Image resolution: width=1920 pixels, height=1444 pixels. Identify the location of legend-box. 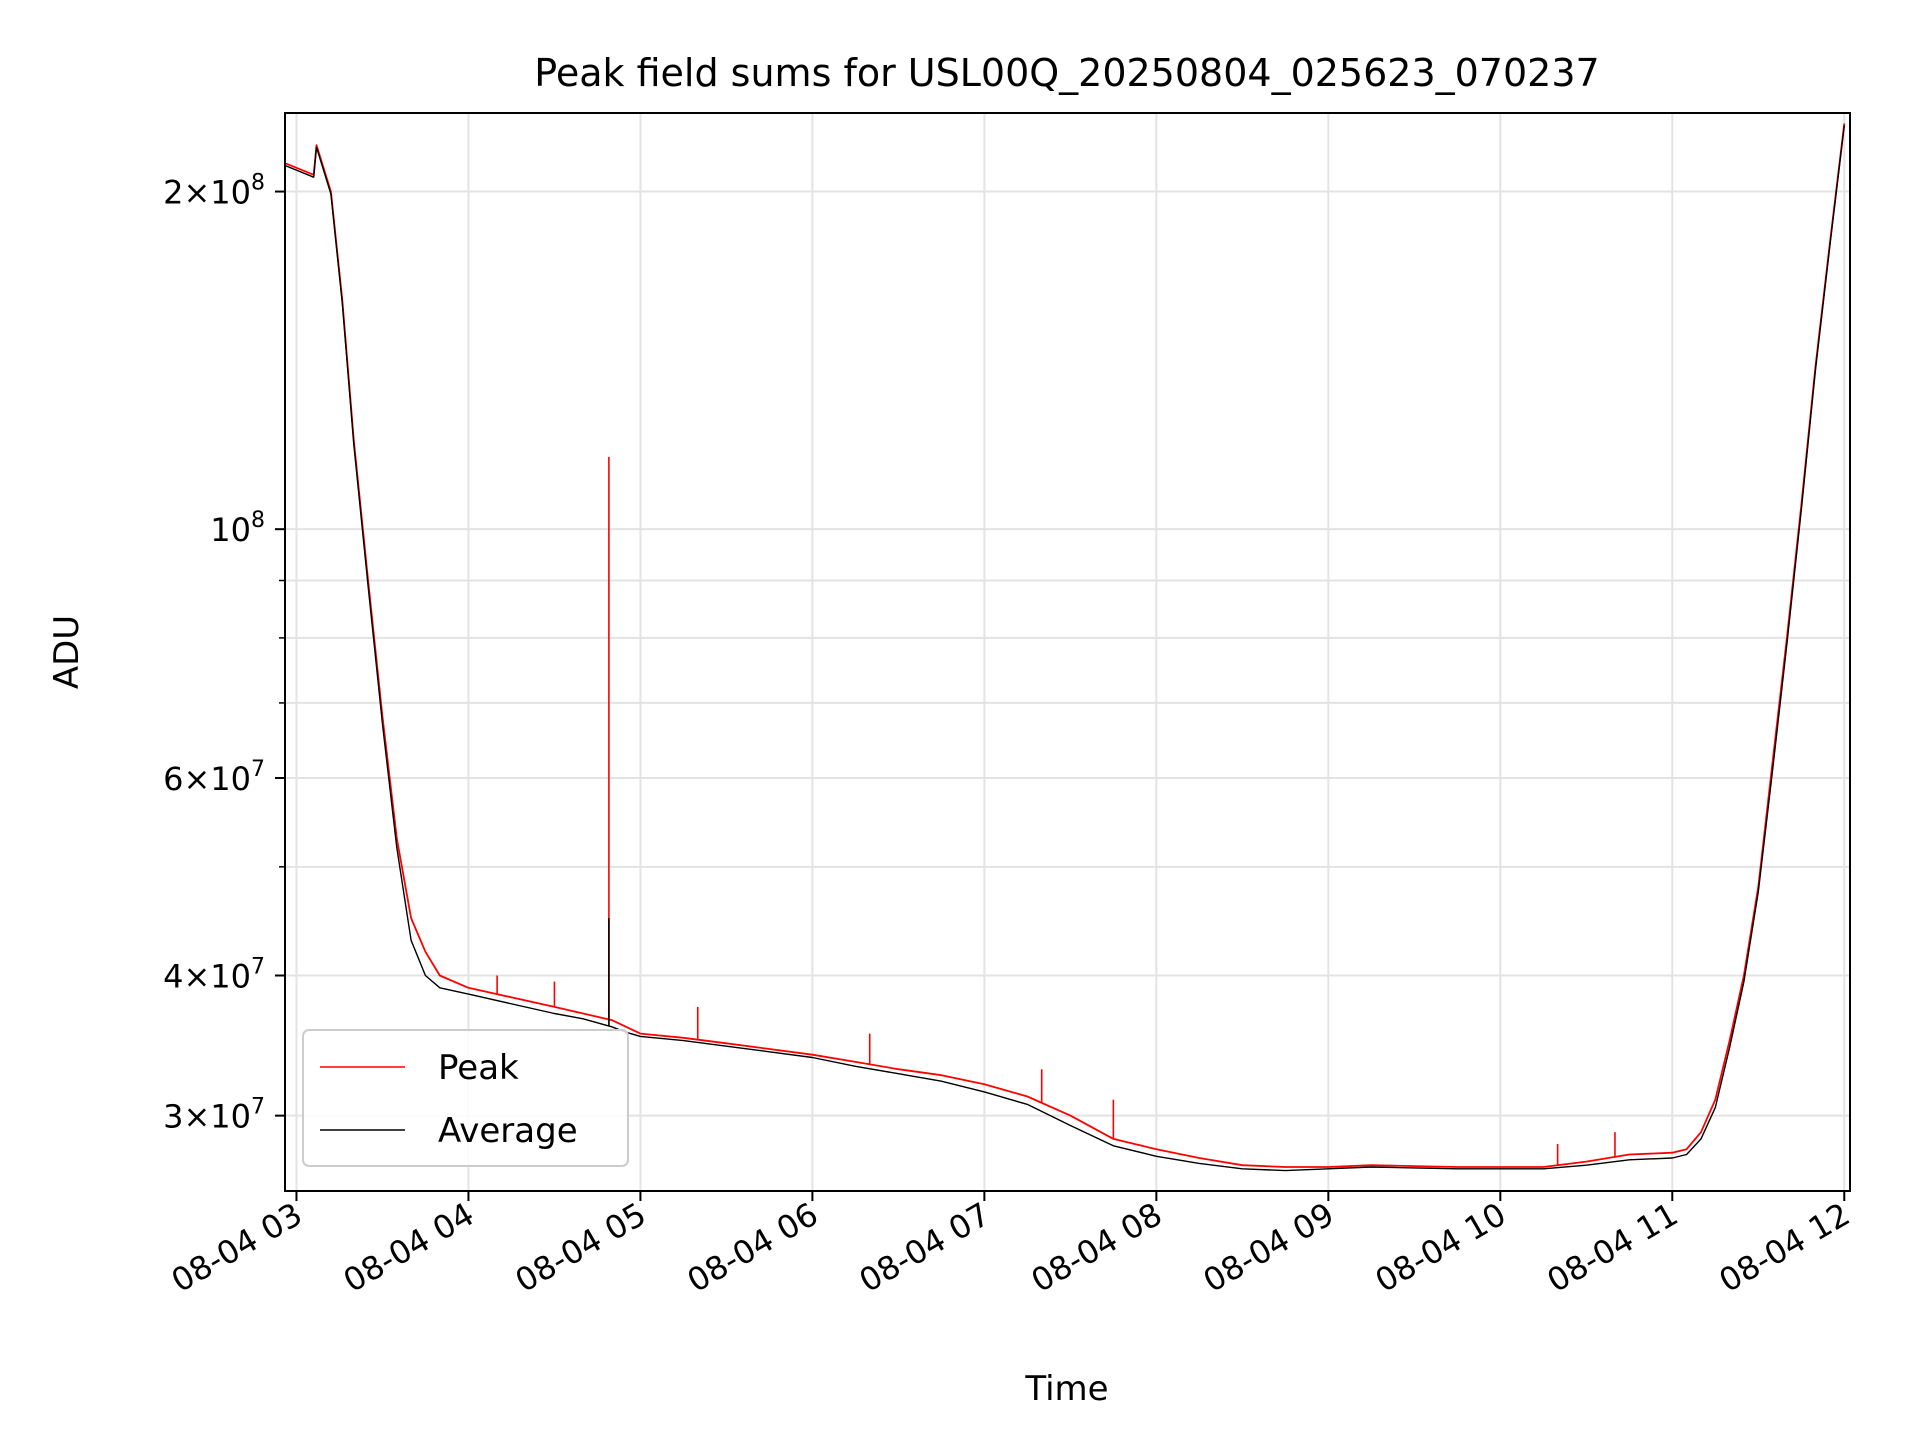
(465, 1098).